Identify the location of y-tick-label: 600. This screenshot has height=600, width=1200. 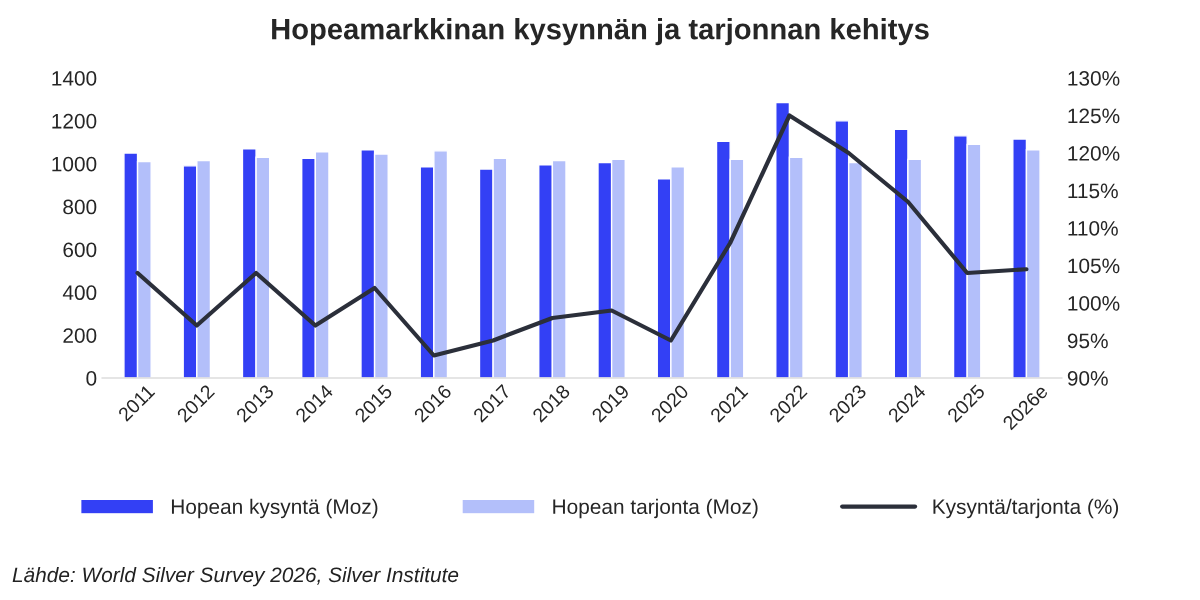
(80, 250).